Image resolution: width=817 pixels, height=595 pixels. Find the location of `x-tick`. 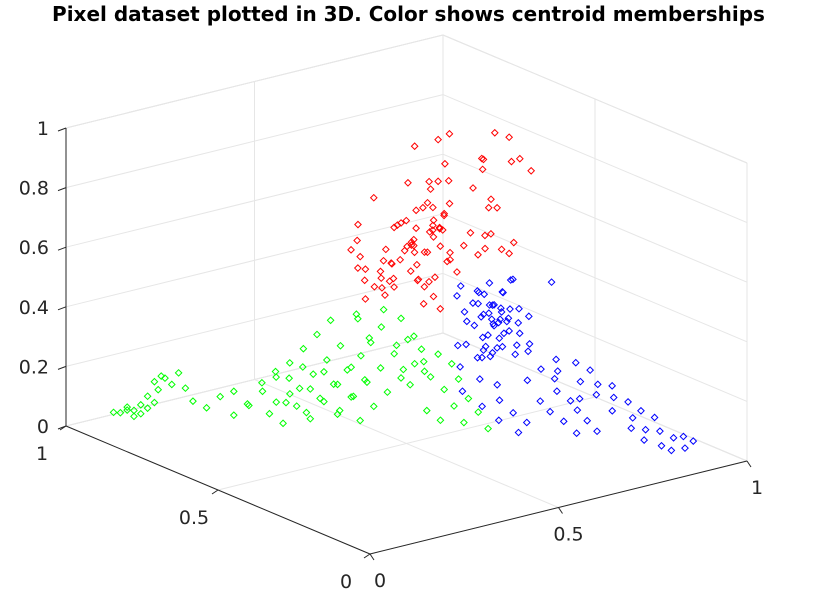

x-tick is located at coordinates (372, 557).